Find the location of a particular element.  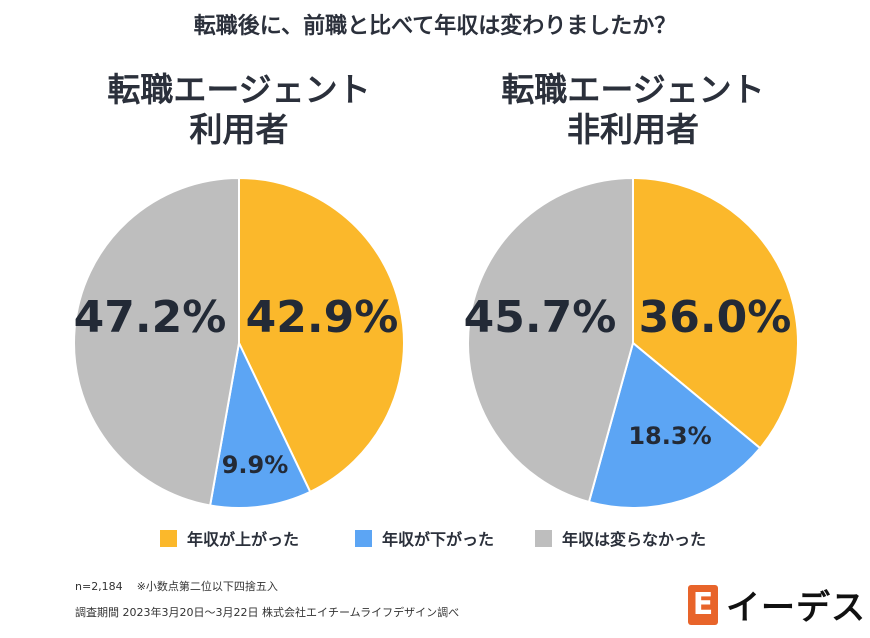

pie-title-non-users: 転職エージェント 非利用者 is located at coordinates (633, 110).